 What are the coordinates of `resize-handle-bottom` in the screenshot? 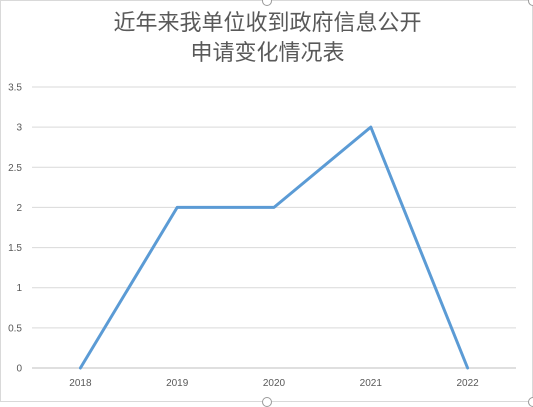 It's located at (267, 402).